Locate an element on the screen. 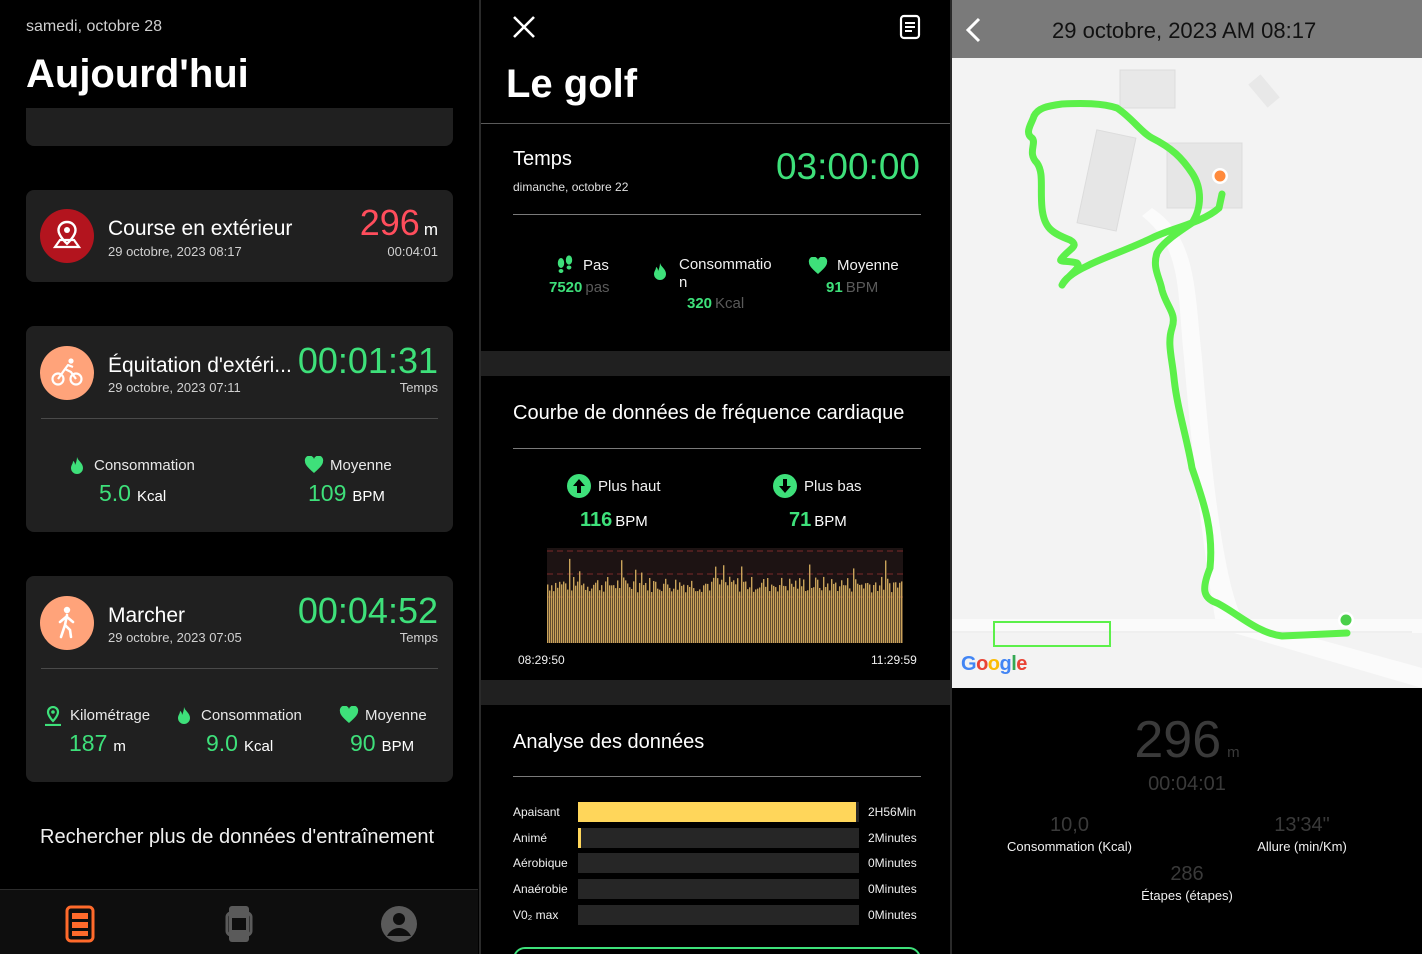  route-start-dot is located at coordinates (1346, 620).